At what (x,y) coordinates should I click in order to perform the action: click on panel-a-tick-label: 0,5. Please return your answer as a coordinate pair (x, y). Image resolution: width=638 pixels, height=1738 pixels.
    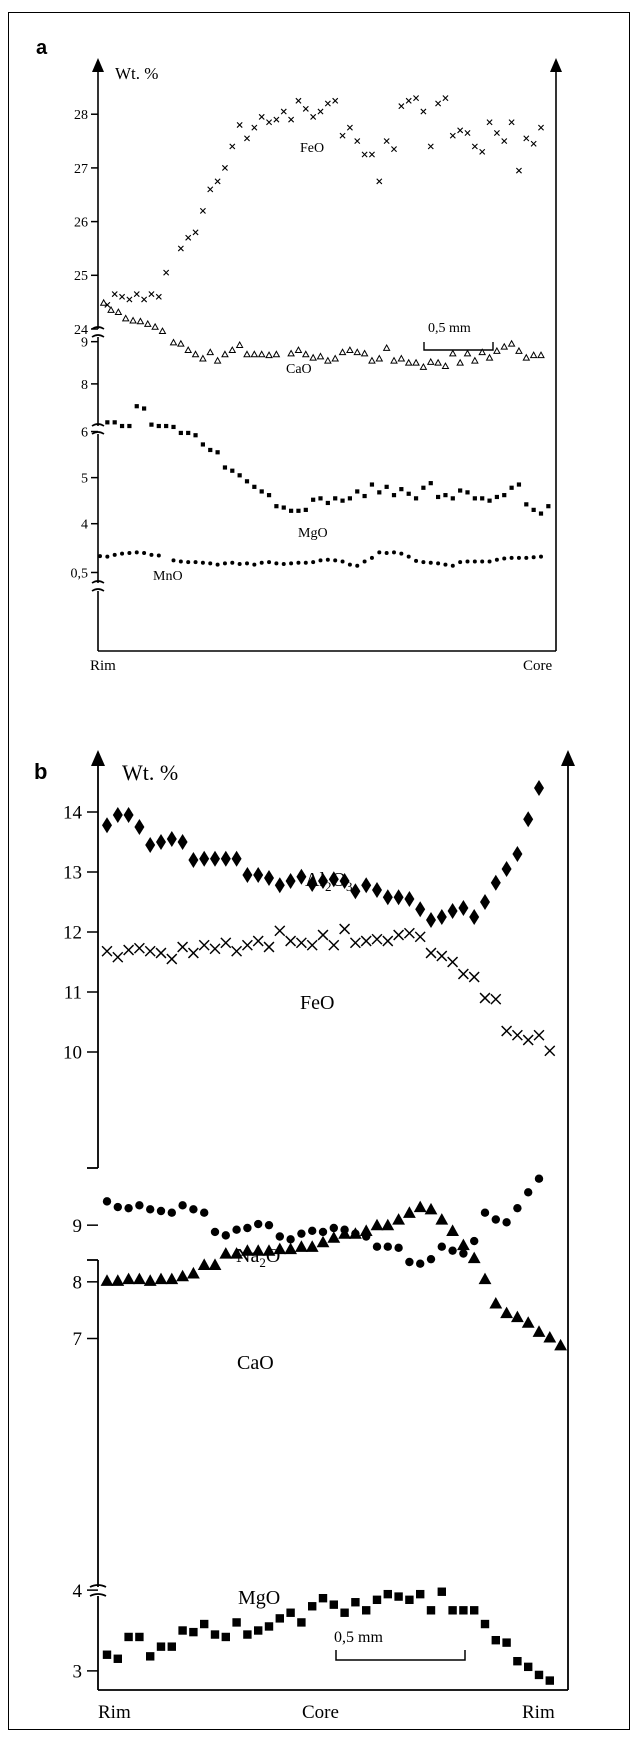
    Looking at the image, I should click on (80, 573).